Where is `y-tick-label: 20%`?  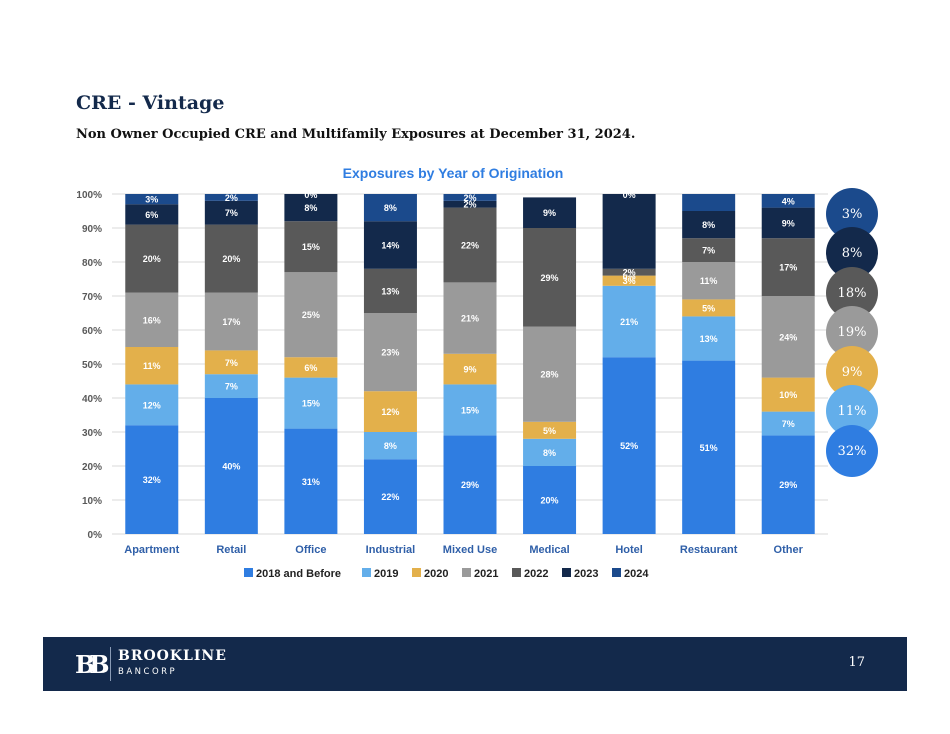 y-tick-label: 20% is located at coordinates (92, 467).